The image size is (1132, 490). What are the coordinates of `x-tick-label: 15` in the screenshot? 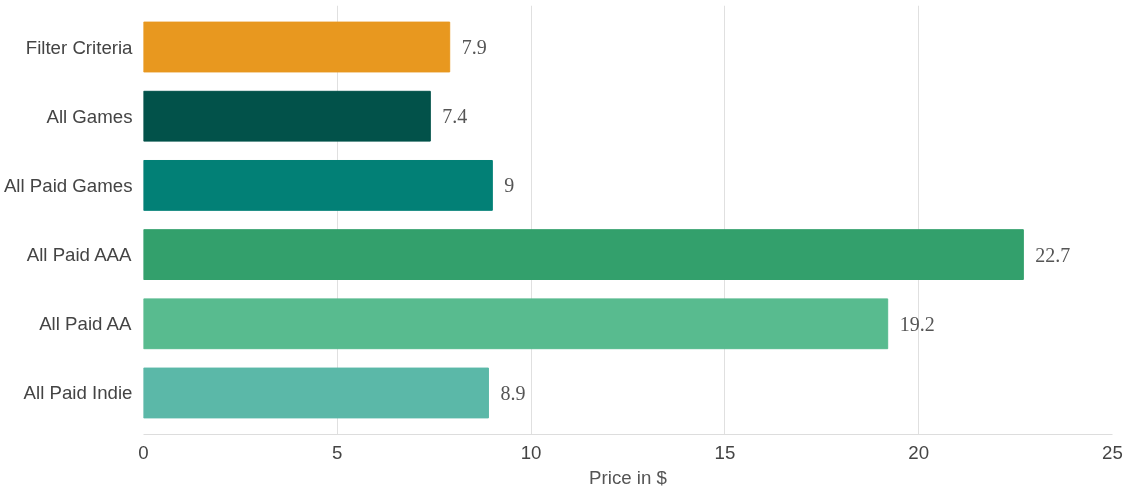 It's located at (725, 452).